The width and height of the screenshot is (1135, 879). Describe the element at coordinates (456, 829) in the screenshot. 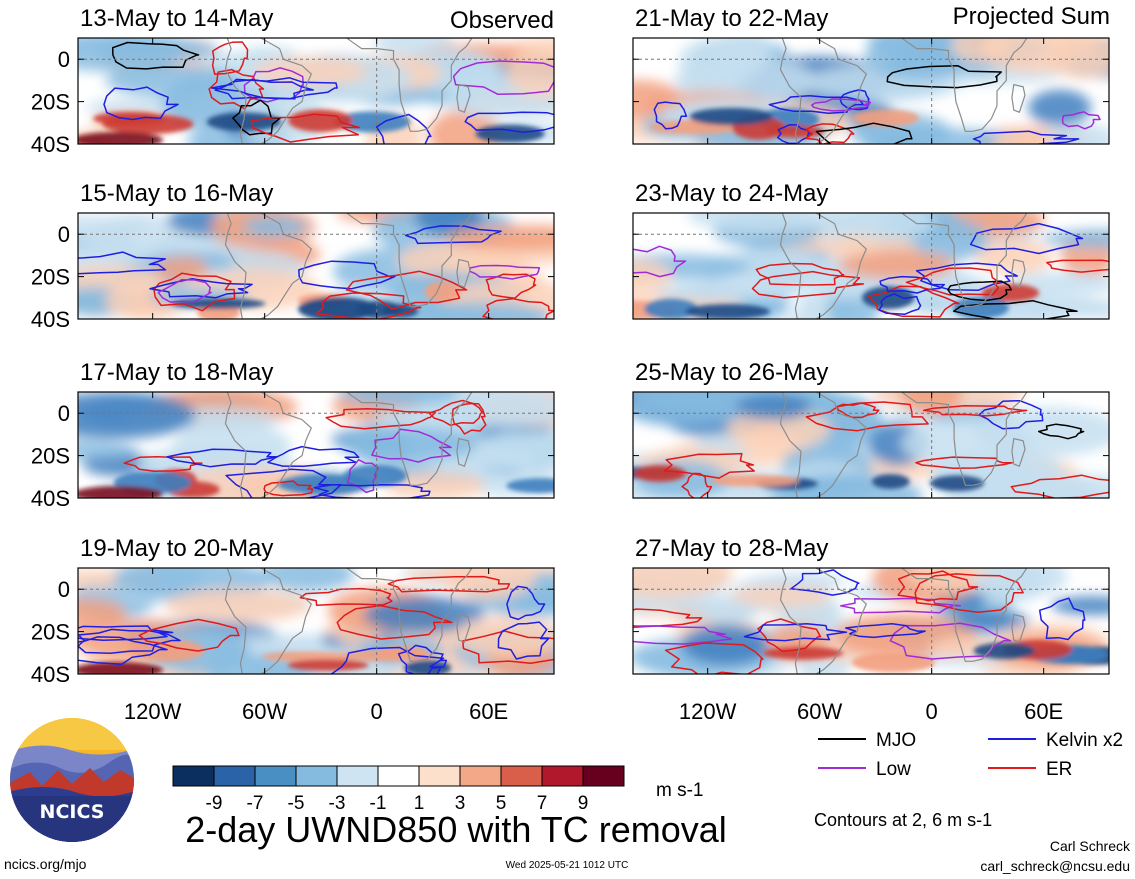

I see `figure-title: 2-day UWND850 with TC removal` at that location.